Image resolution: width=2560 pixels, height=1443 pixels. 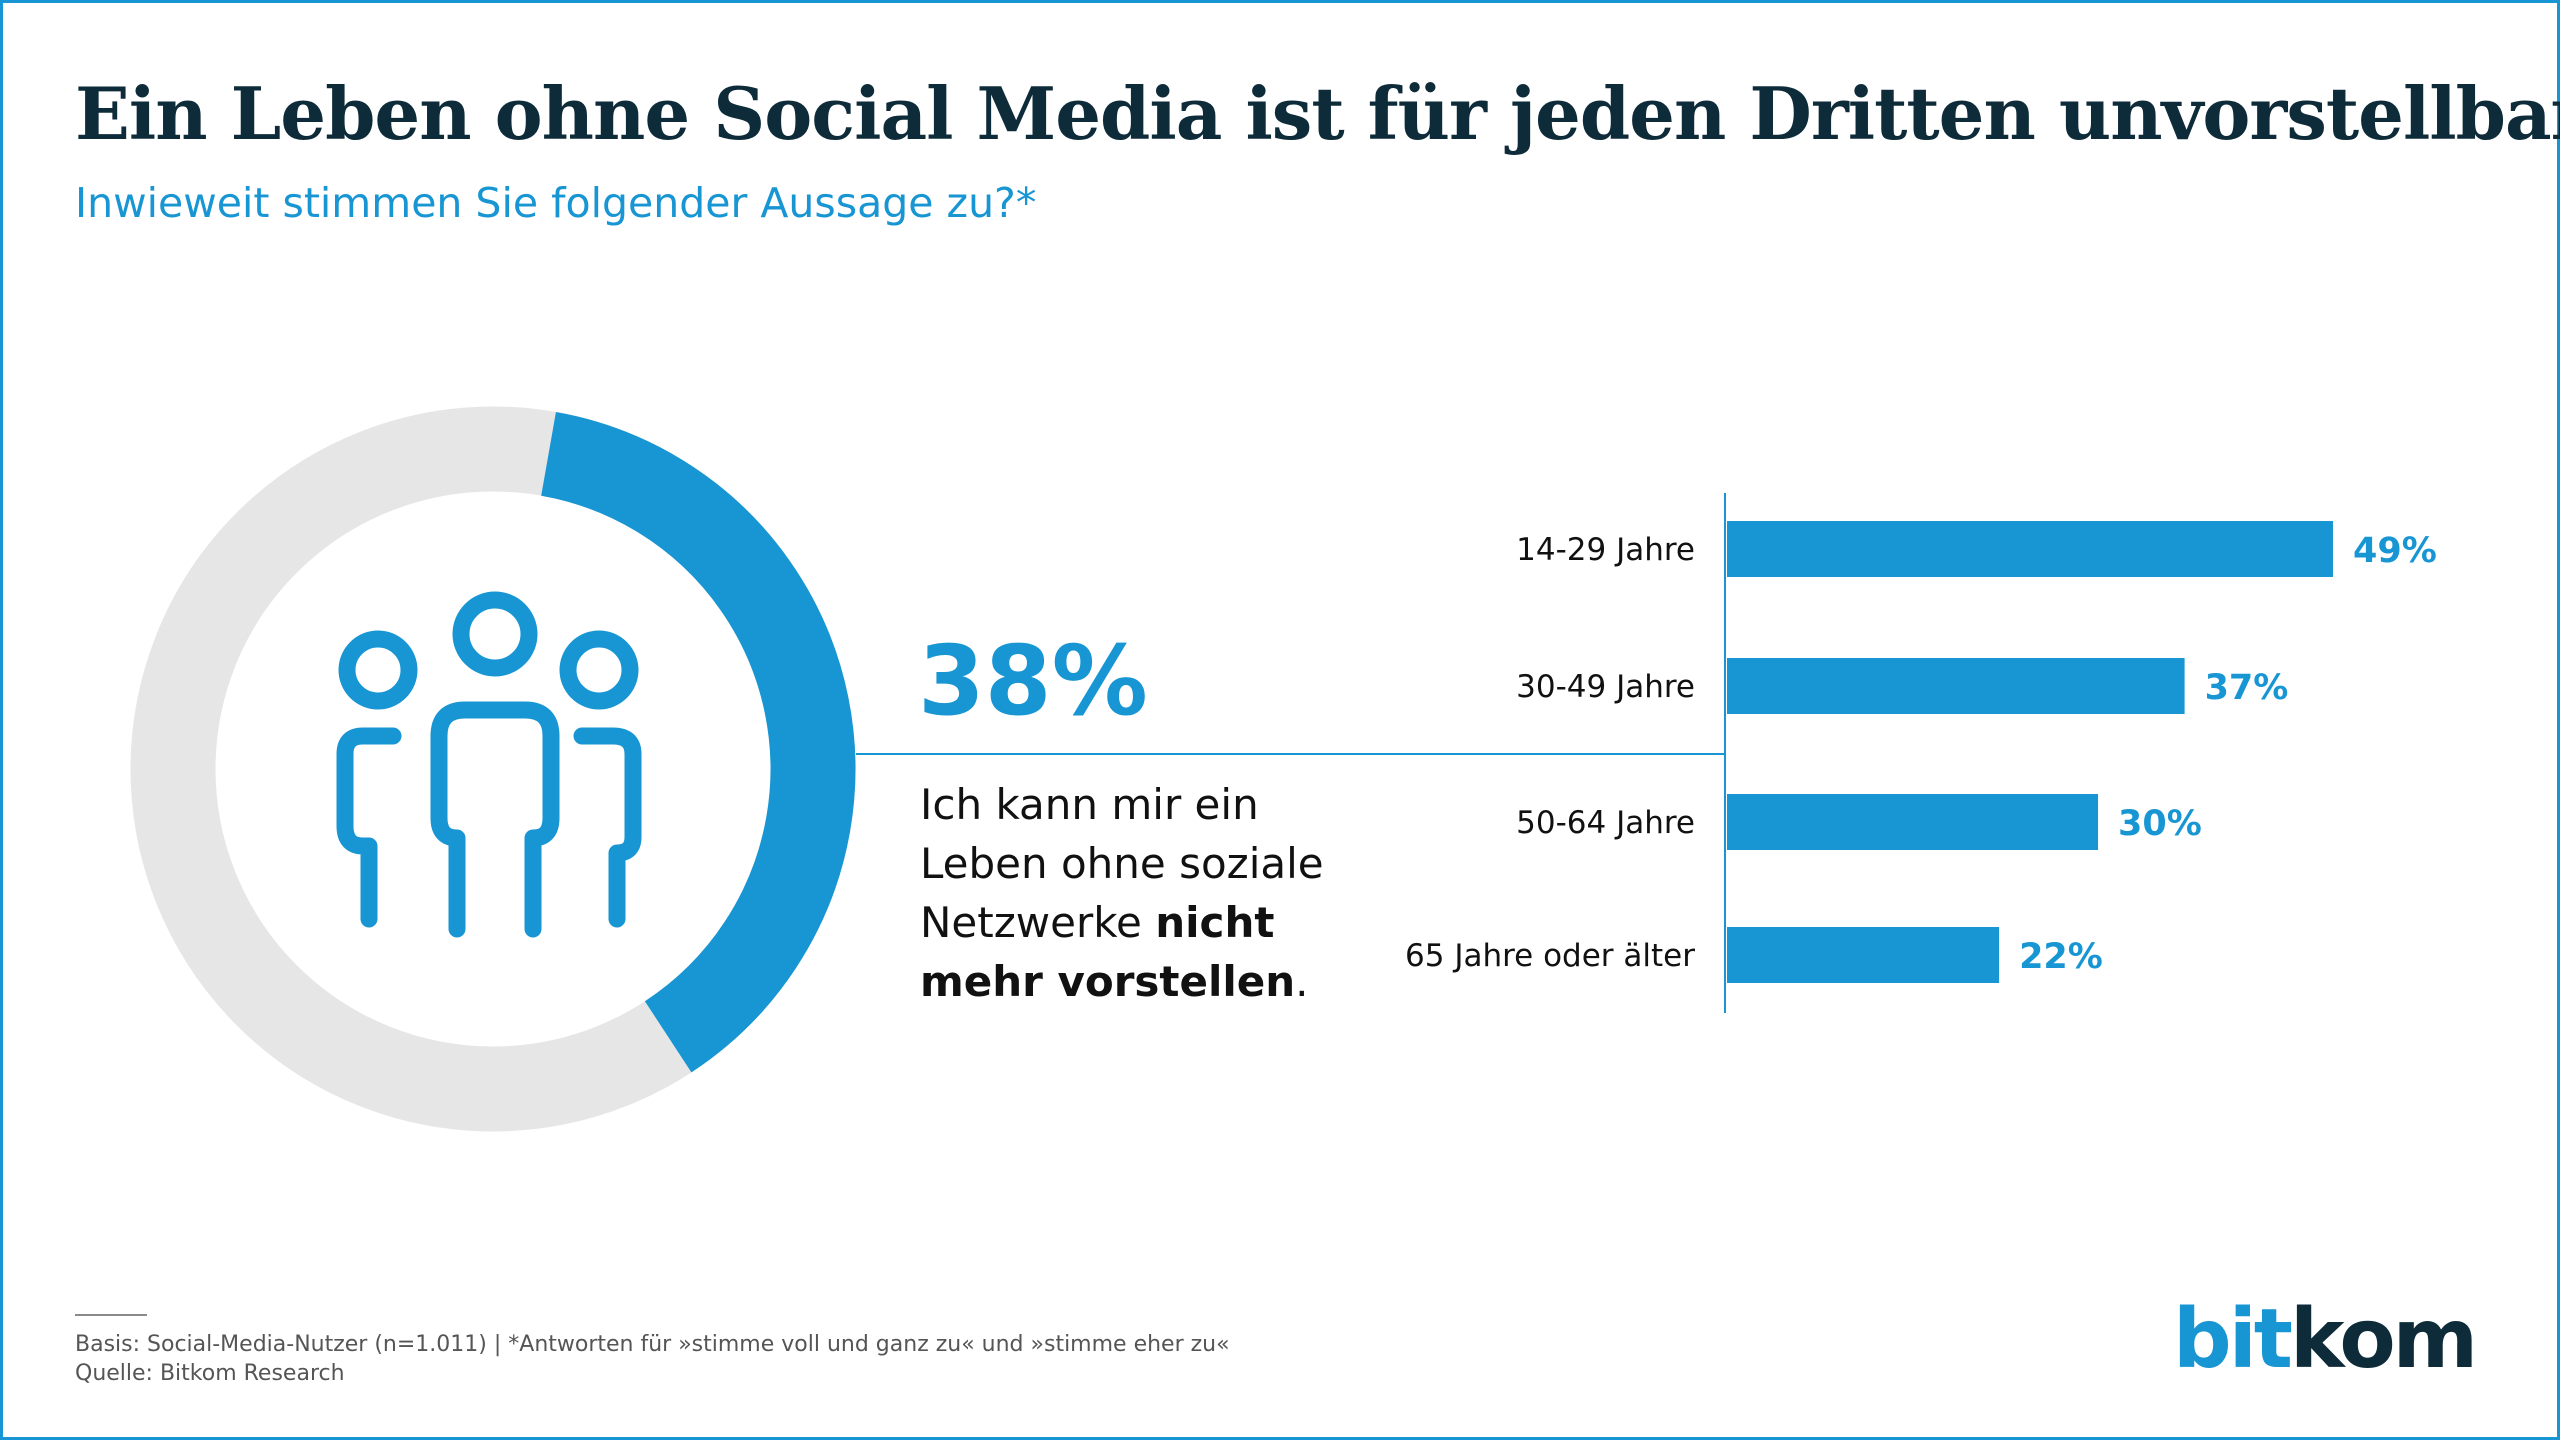 I want to click on people-group-icon, so click(x=489, y=764).